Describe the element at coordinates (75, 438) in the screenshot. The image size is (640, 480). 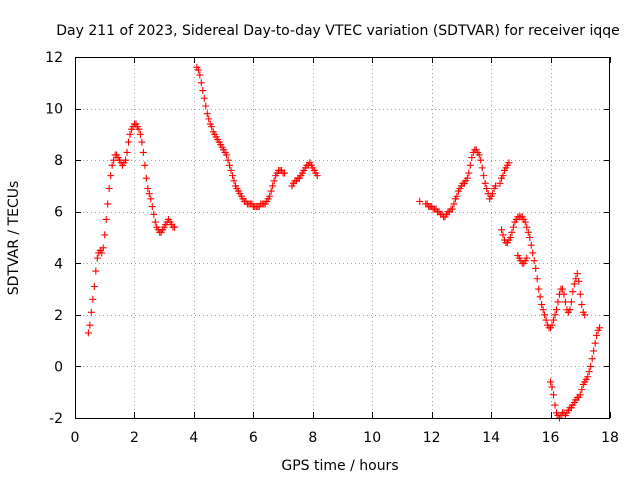
I see `x-tick-label: 0` at that location.